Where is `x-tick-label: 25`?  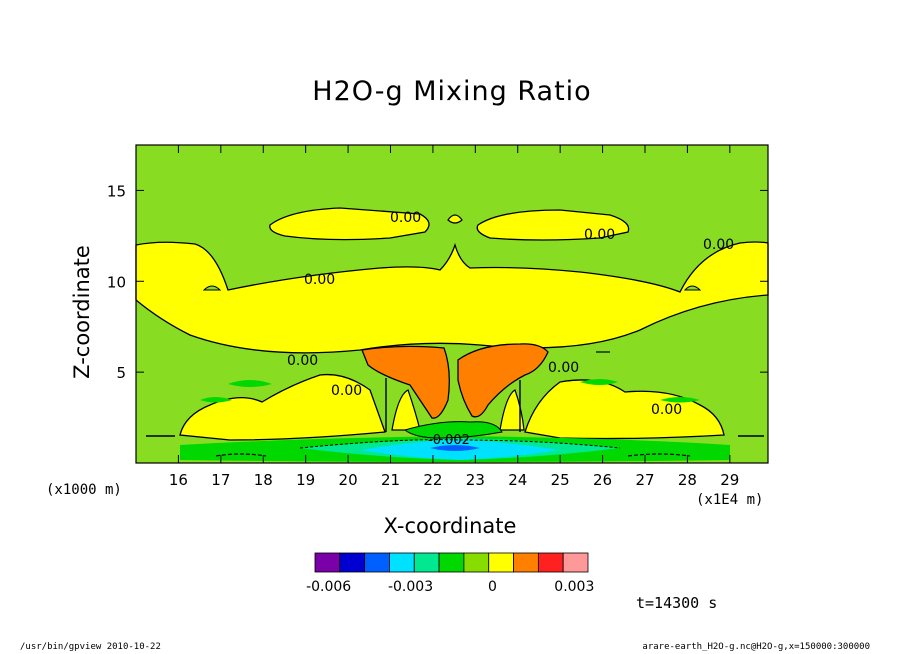
x-tick-label: 25 is located at coordinates (560, 480).